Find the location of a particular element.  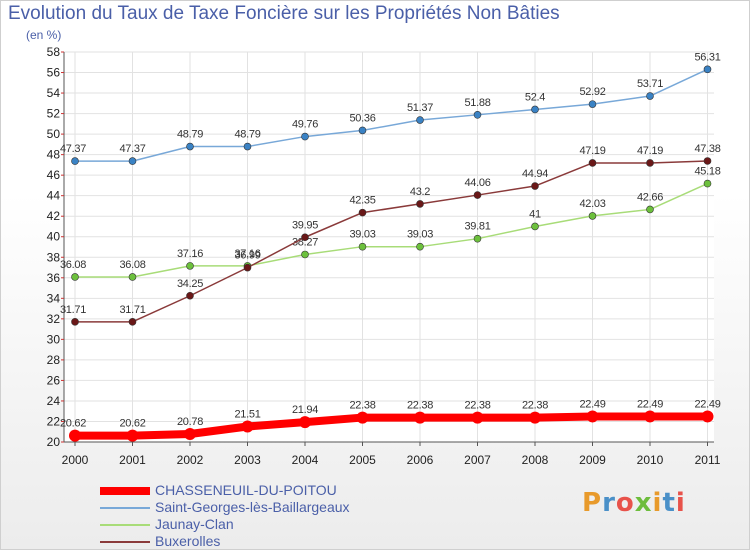

data-label: 42.66 is located at coordinates (650, 197).